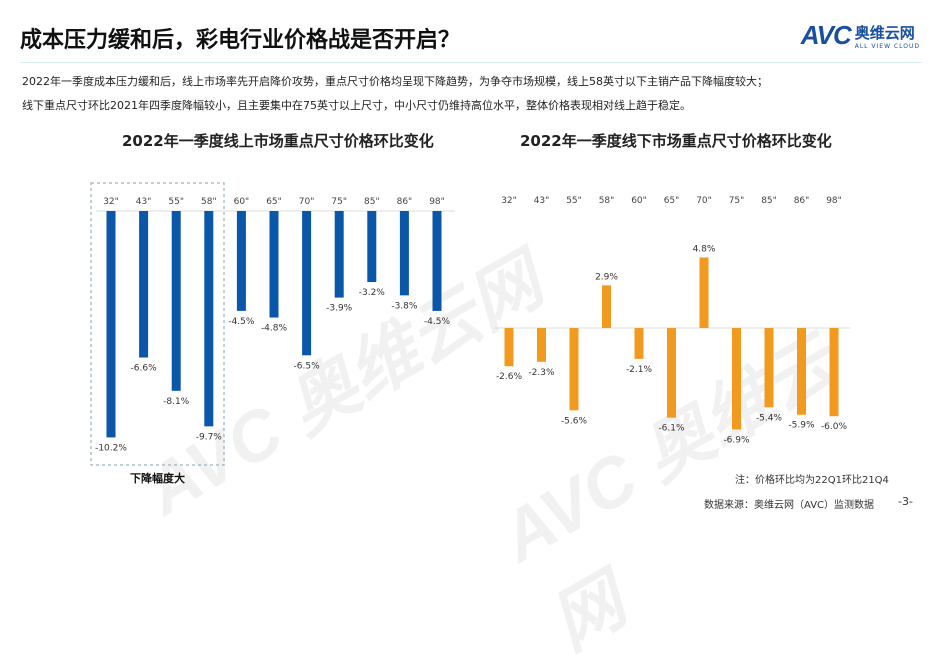  What do you see at coordinates (606, 277) in the screenshot?
I see `data-label: 2.9%` at bounding box center [606, 277].